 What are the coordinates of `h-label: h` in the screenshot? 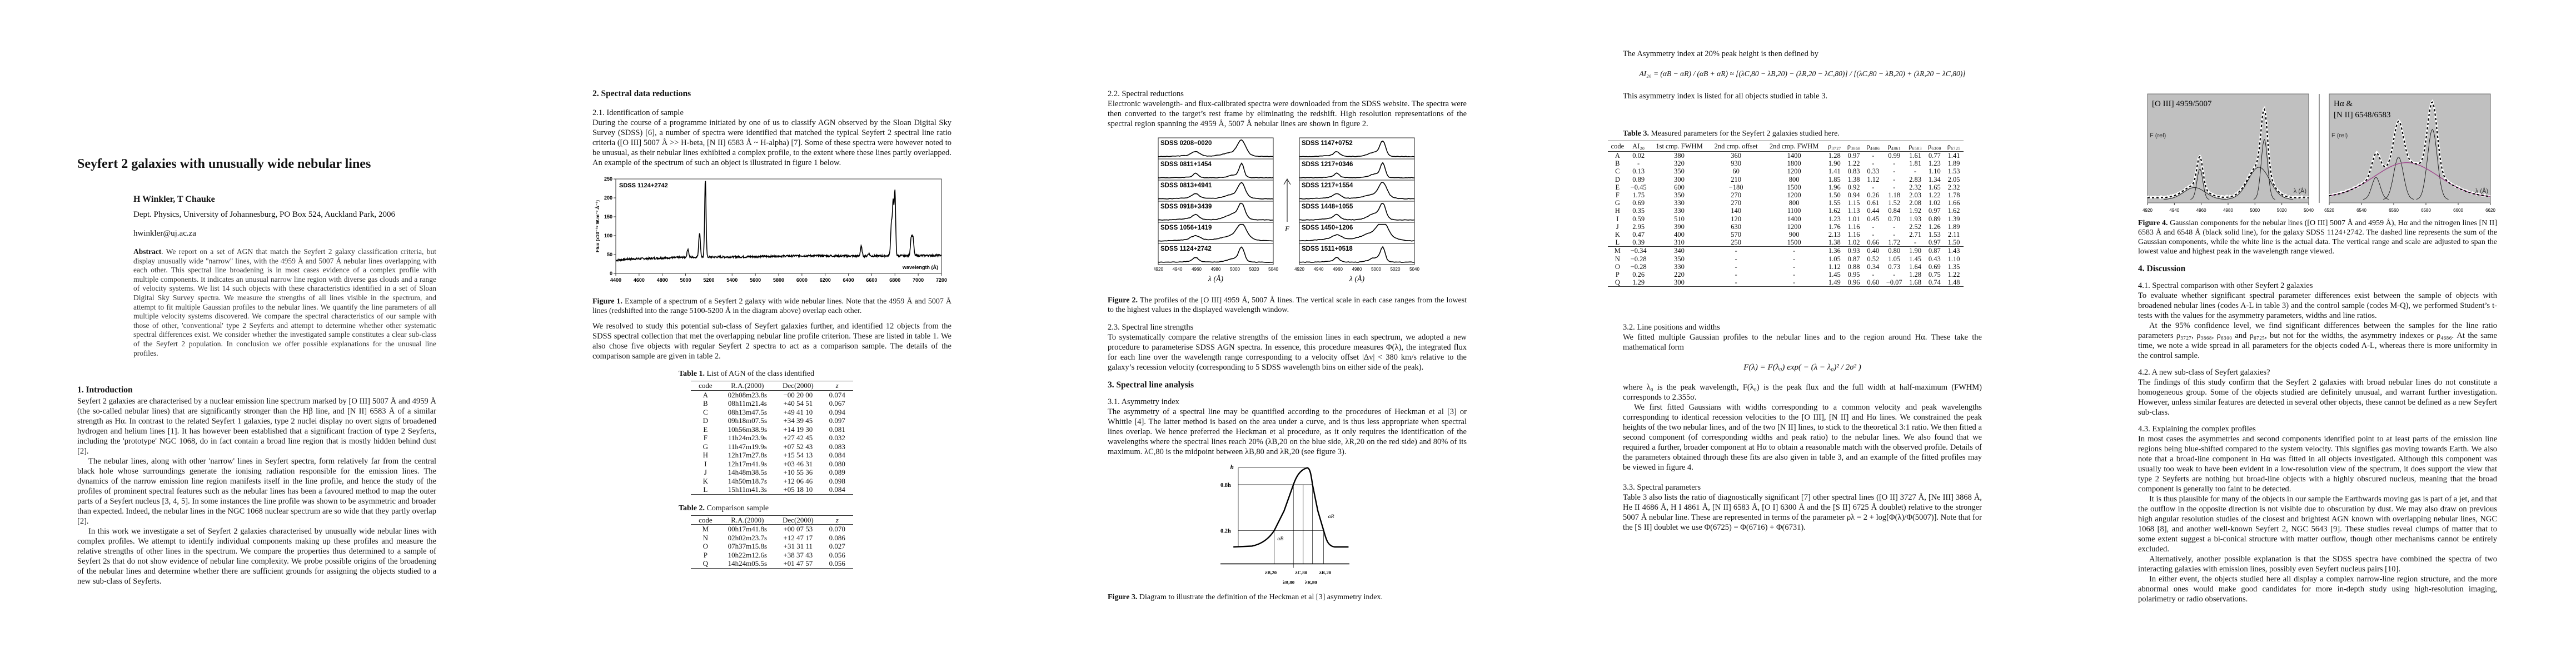 It's located at (1232, 467).